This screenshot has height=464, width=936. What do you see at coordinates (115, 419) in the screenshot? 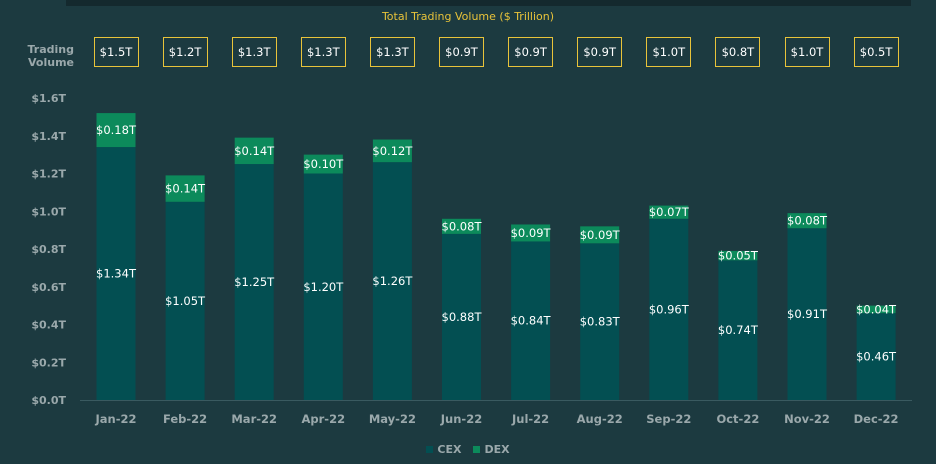
I see `x-tick-label: Jan-22` at bounding box center [115, 419].